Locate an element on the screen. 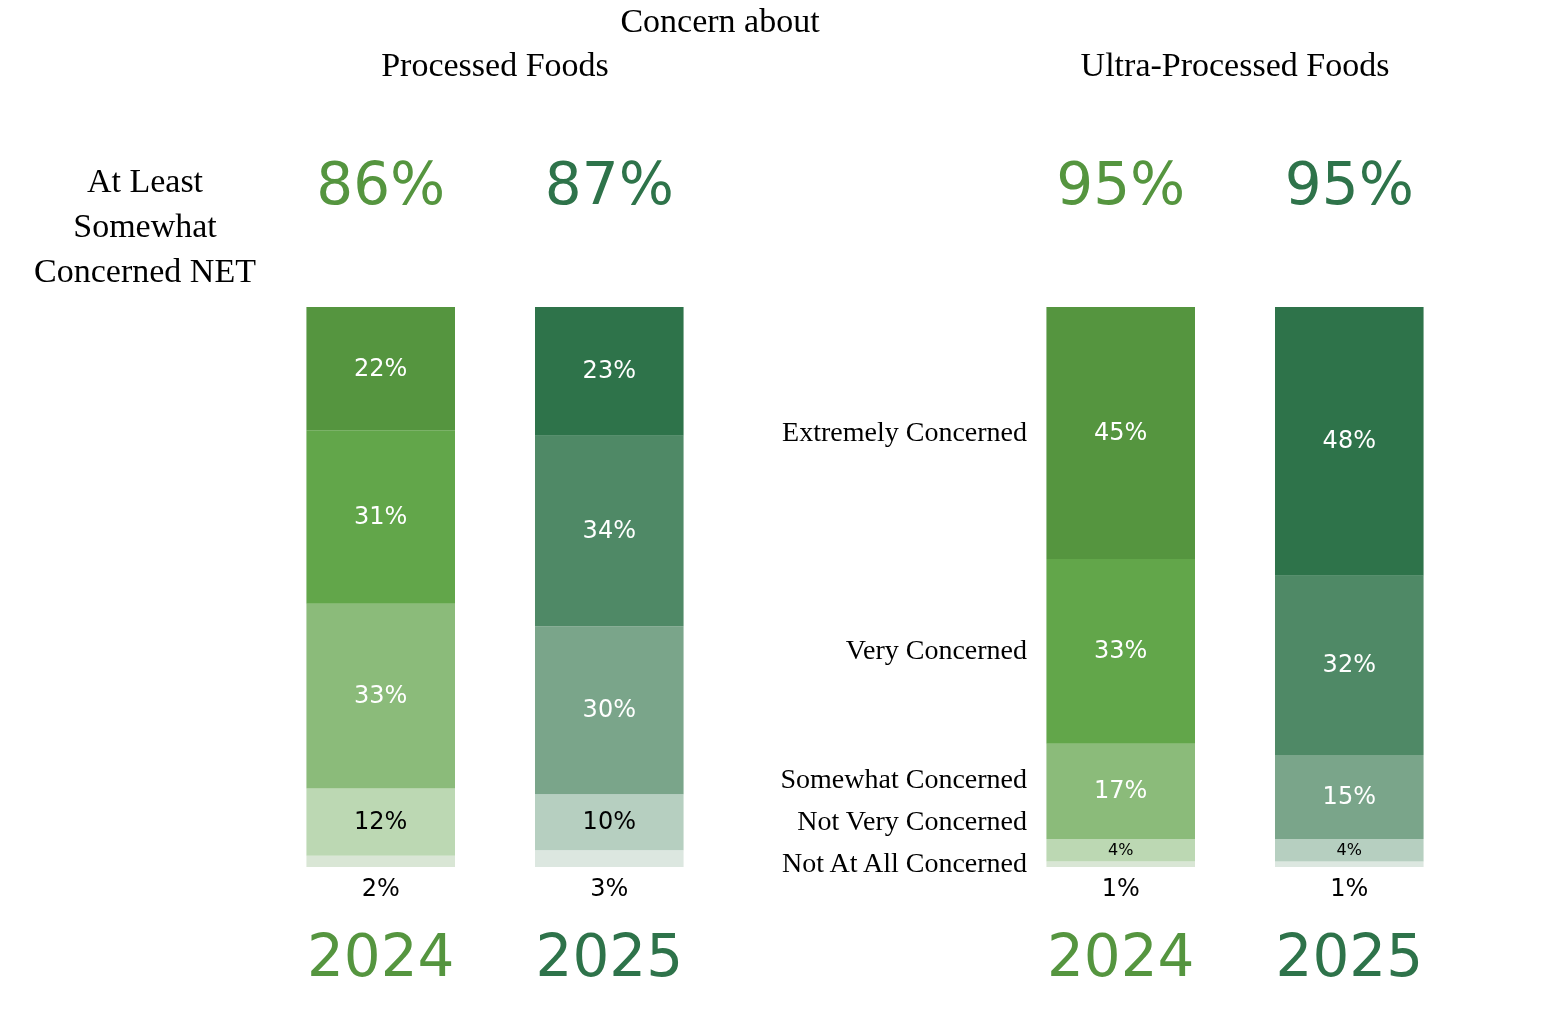 The width and height of the screenshot is (1562, 1032). series-label: Somewhat Concerned is located at coordinates (903, 779).